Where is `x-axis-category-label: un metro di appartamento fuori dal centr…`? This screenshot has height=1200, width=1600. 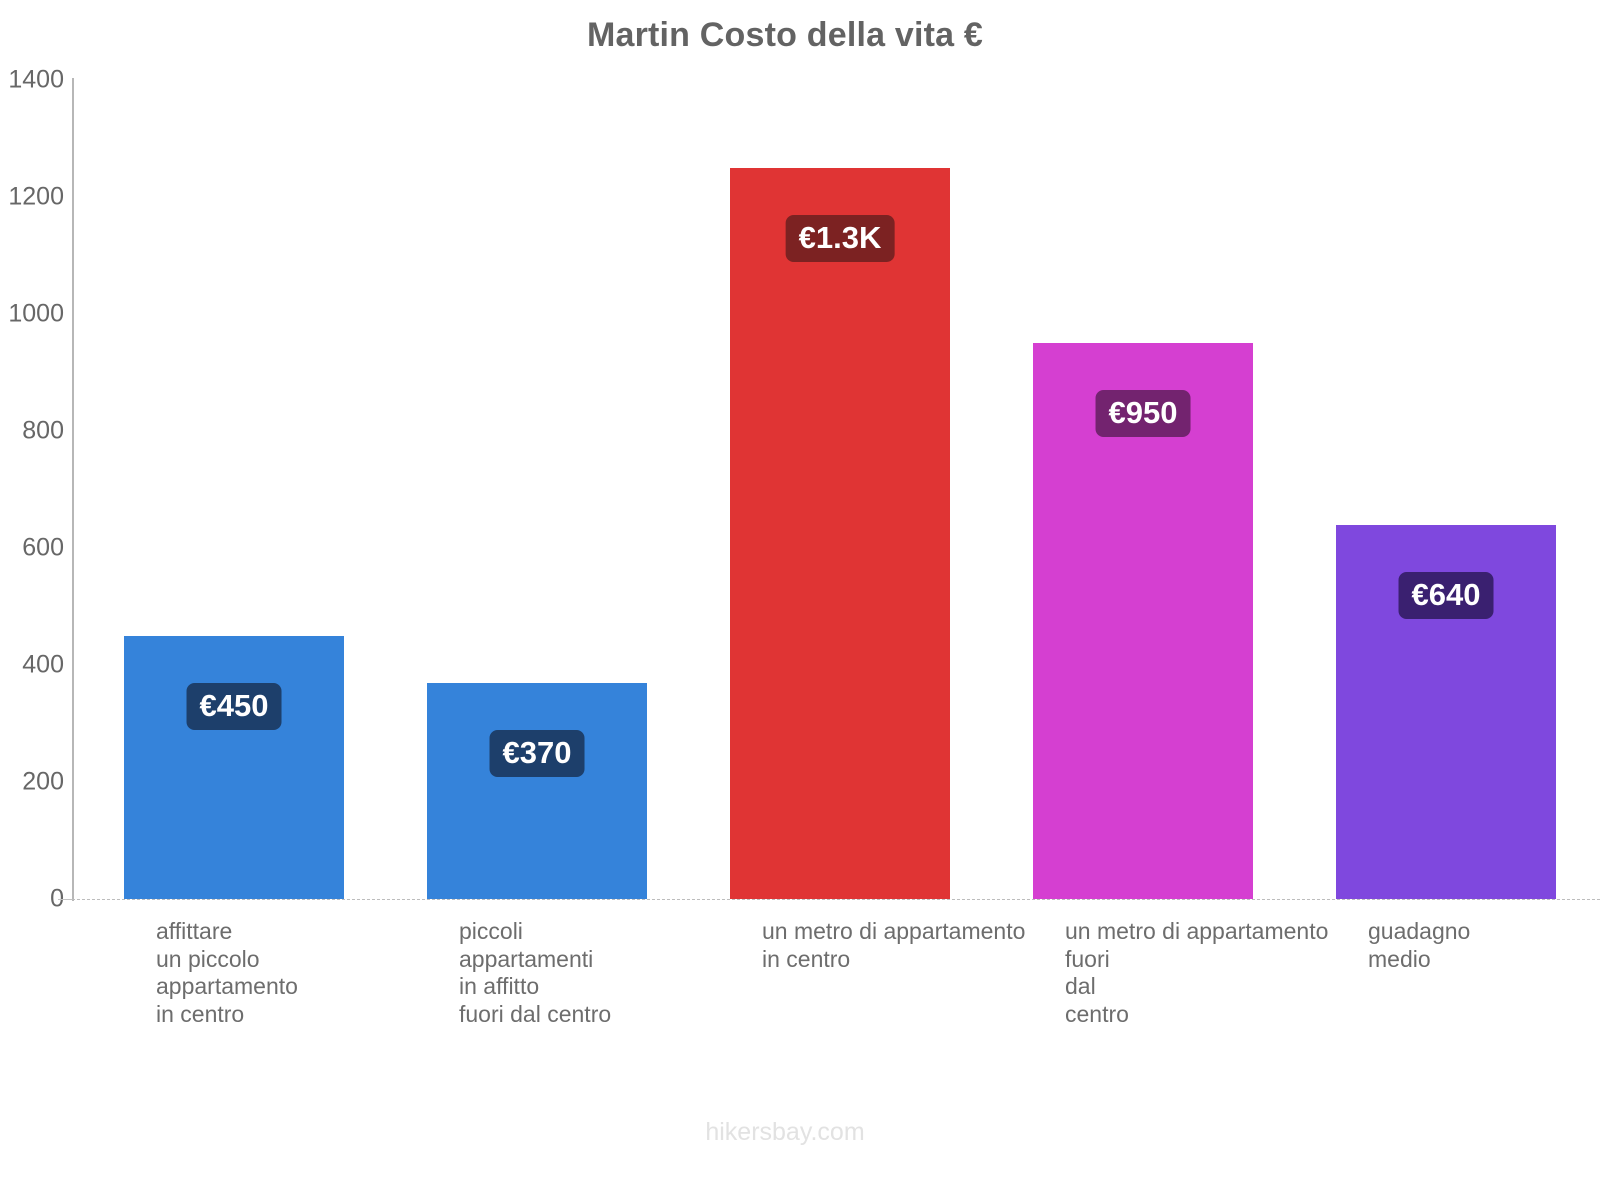 x-axis-category-label: un metro di appartamento fuori dal centr… is located at coordinates (1197, 972).